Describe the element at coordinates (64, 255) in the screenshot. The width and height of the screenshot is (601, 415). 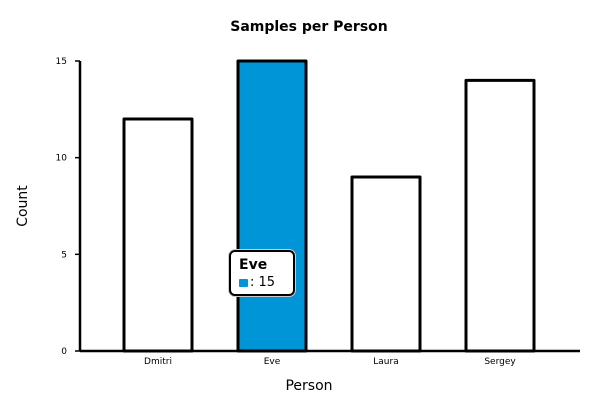
I see `y-tick-label-5: 5` at that location.